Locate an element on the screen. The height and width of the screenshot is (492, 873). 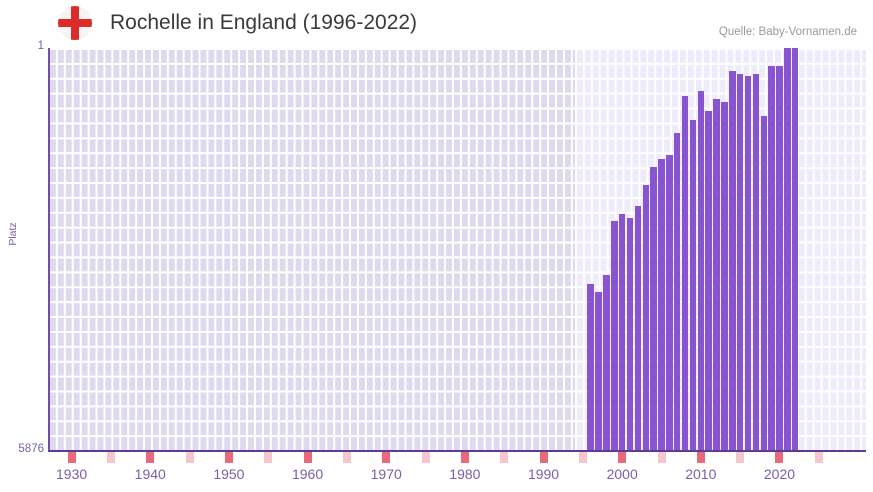
x-tick-minor-1965 is located at coordinates (346, 457).